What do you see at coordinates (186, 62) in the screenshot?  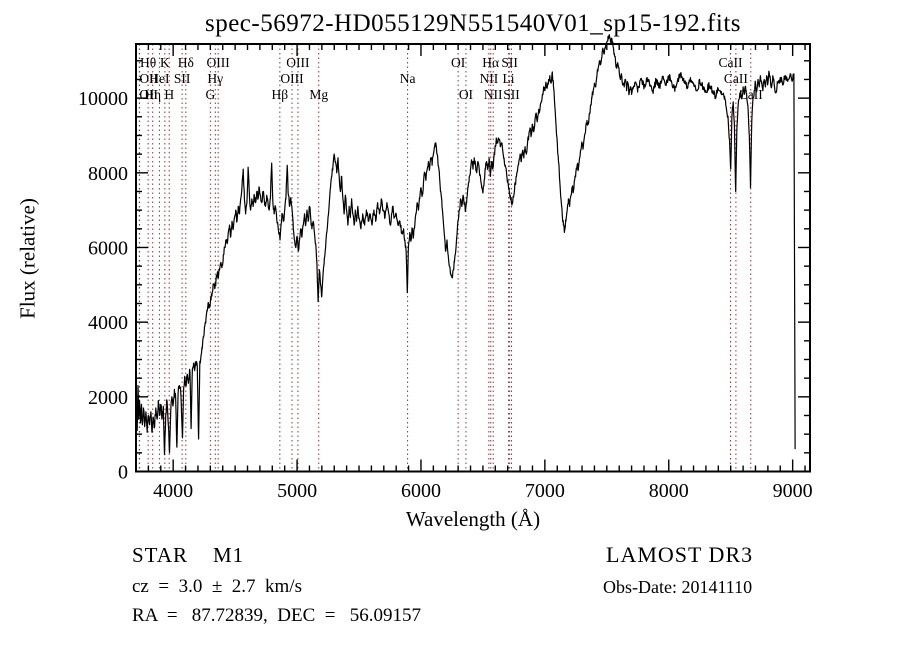 I see `line-marker-label: Hδ` at bounding box center [186, 62].